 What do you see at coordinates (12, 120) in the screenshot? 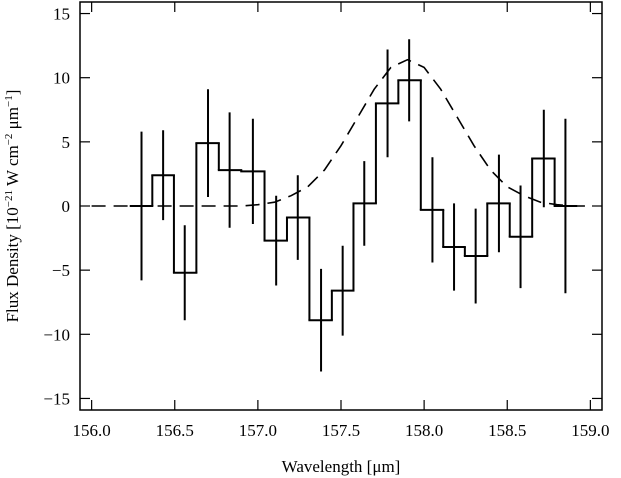
I see `y-axis-label-part: μm` at bounding box center [12, 120].